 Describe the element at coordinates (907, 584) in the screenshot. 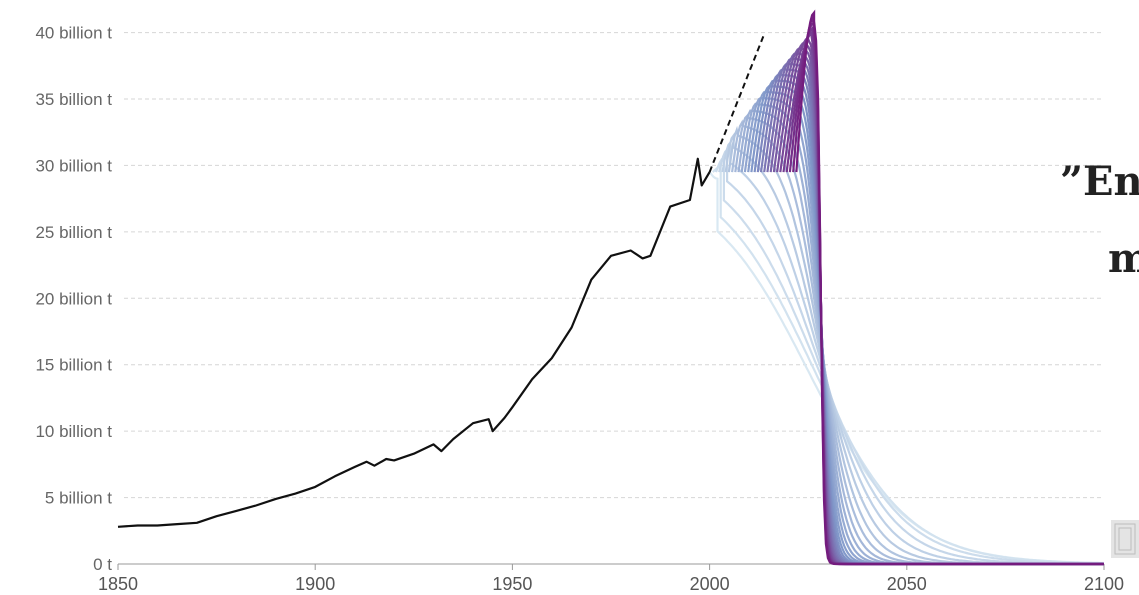

I see `x-tick-label: 2050` at that location.